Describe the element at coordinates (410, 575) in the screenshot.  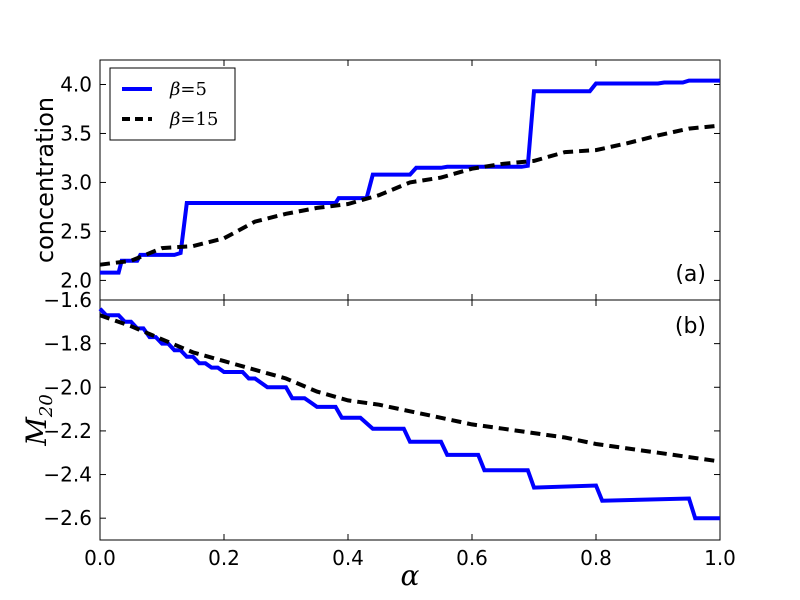
I see `x-axis-label: α` at that location.